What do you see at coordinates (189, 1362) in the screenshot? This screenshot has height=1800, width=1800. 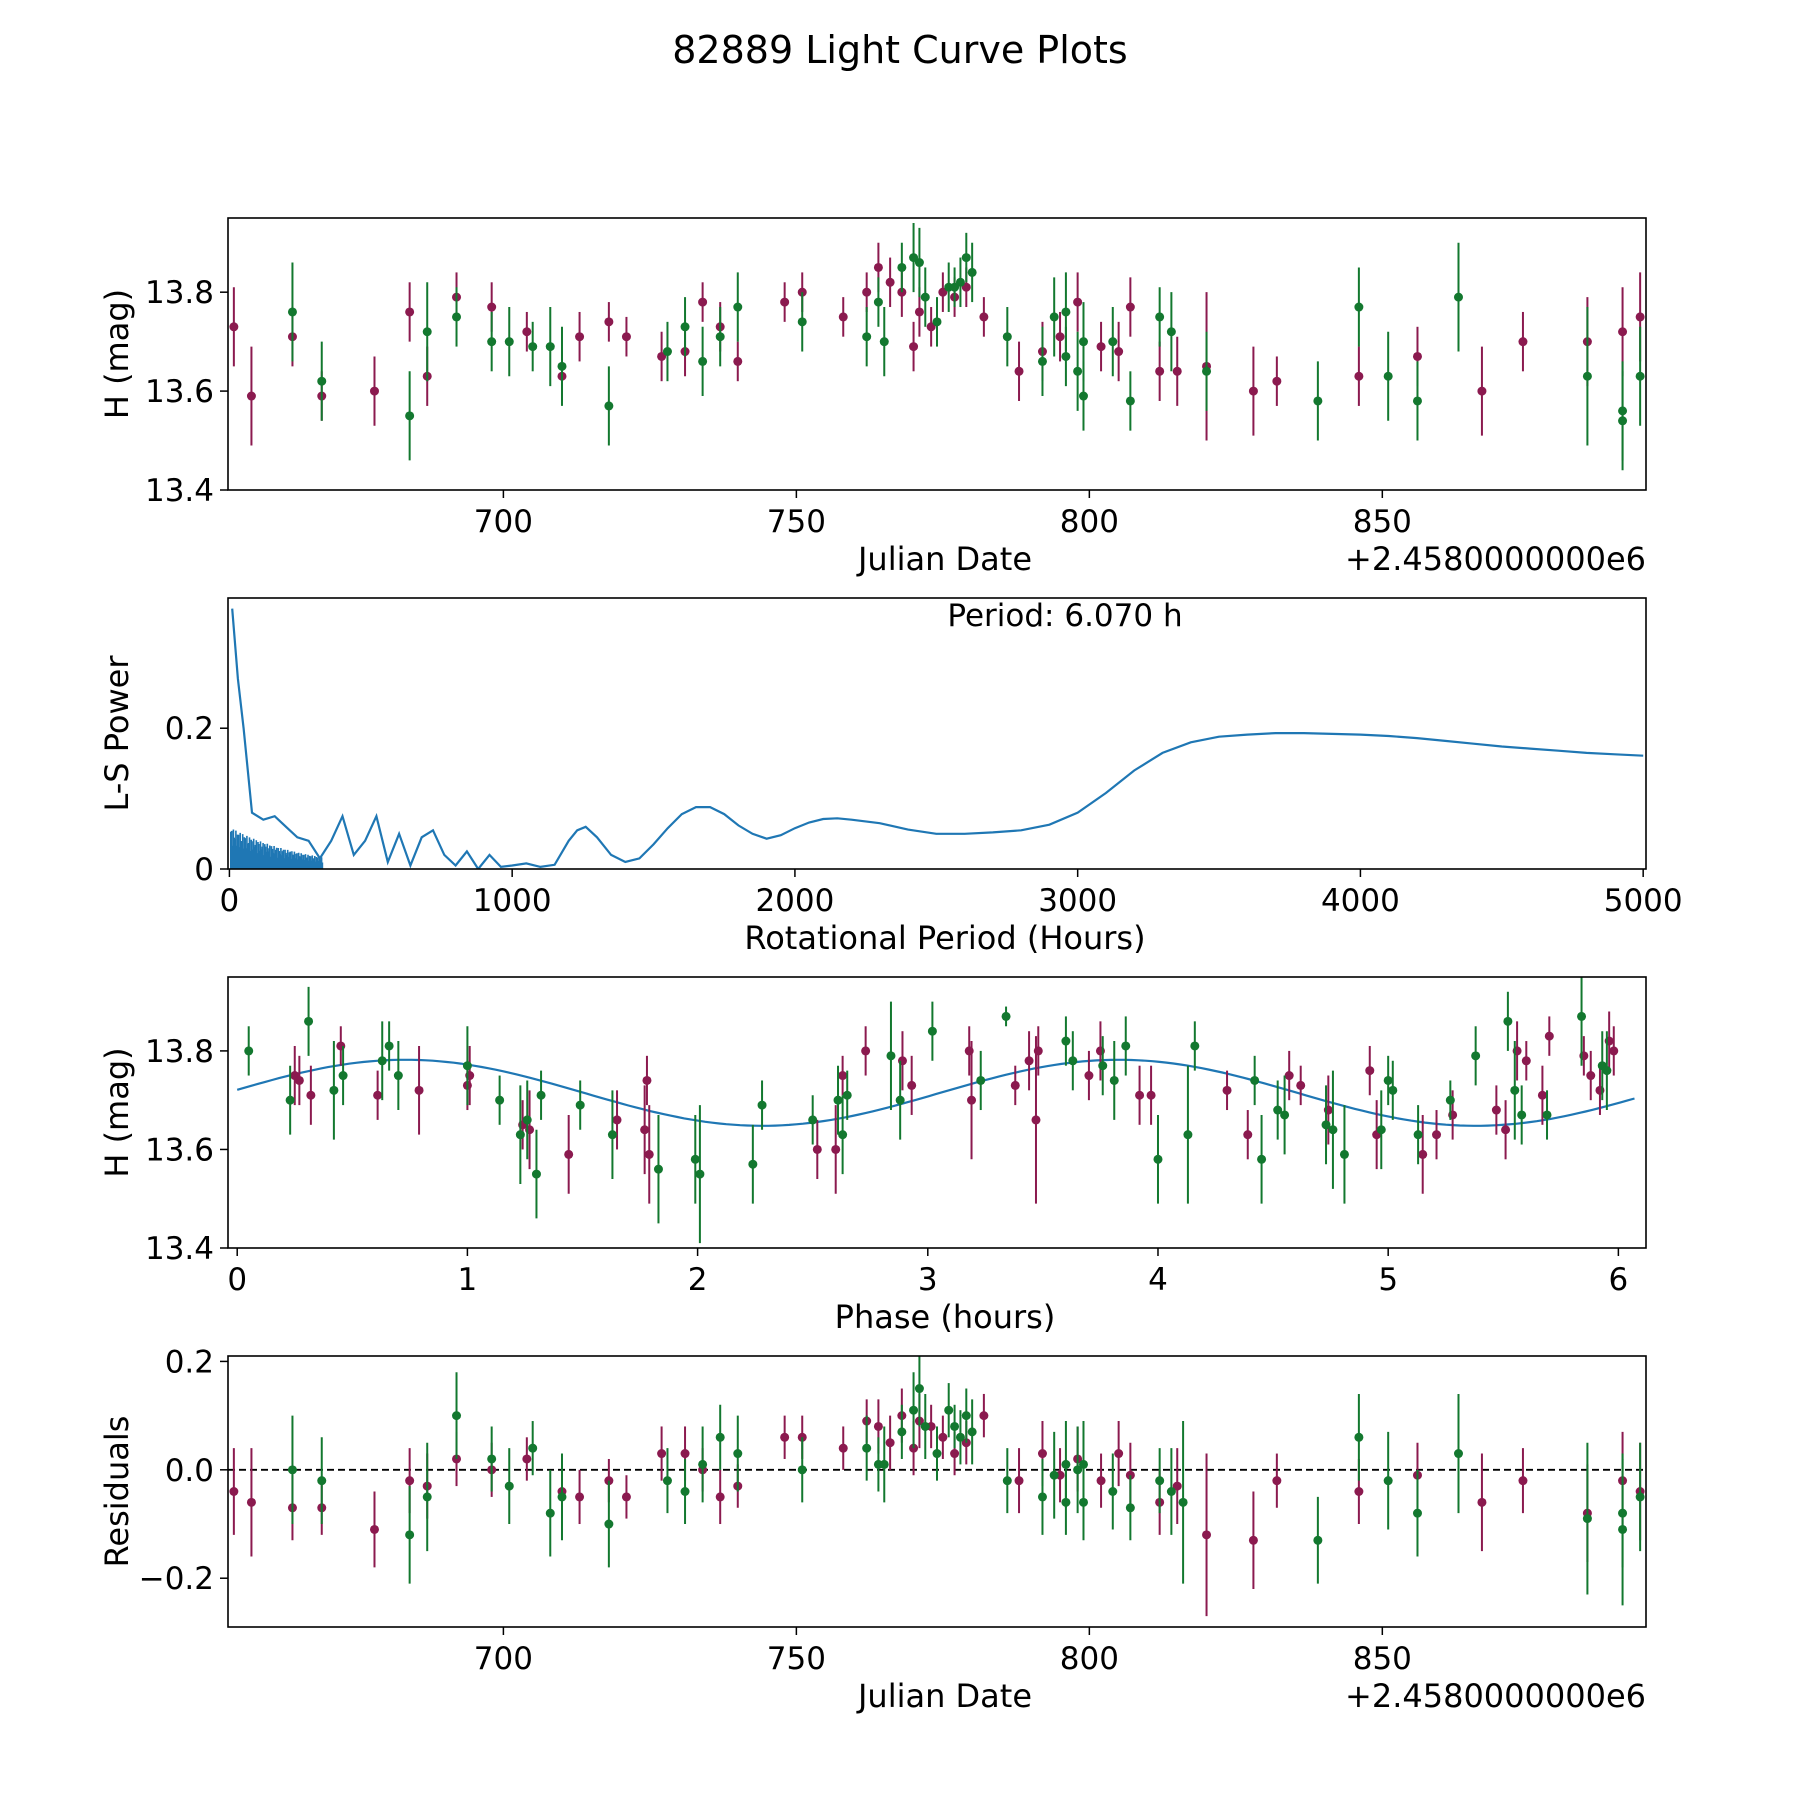 I see `y-tick-label: 0.2` at bounding box center [189, 1362].